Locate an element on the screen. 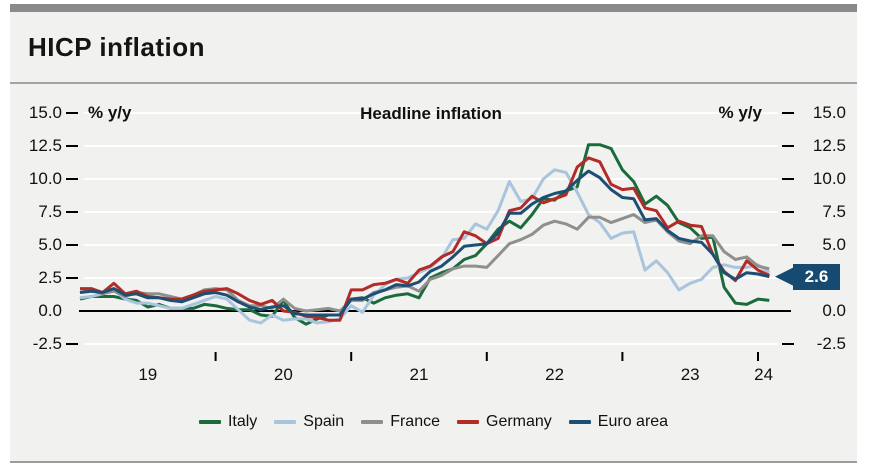 Image resolution: width=871 pixels, height=470 pixels. x-axis-label: 19 is located at coordinates (148, 374).